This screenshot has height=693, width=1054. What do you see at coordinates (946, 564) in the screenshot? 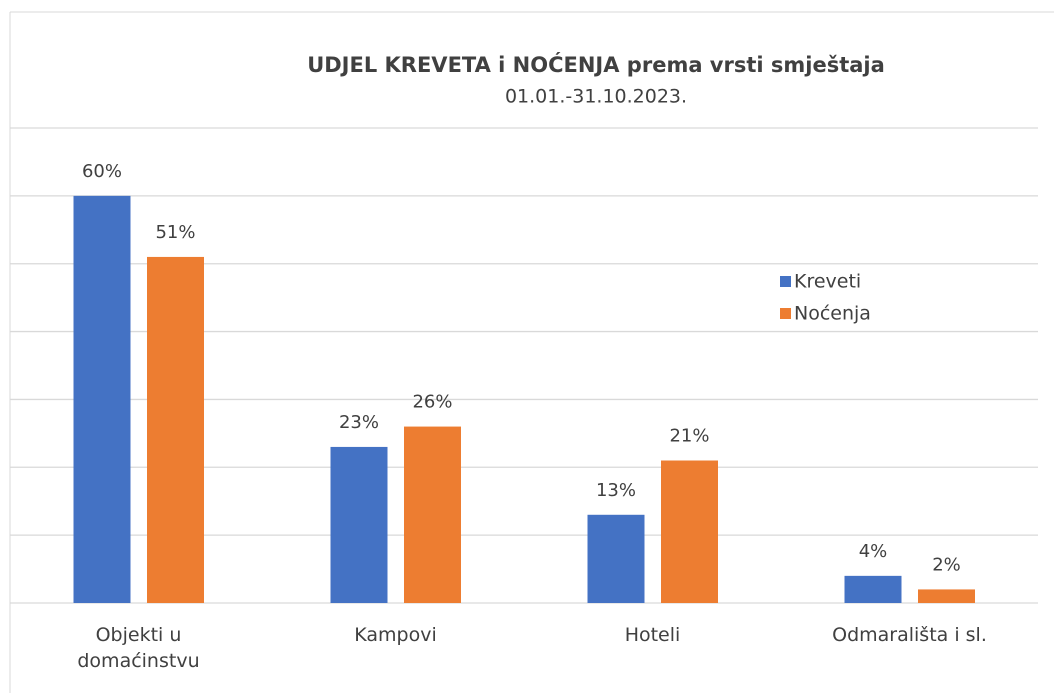
I see `data-label: 2%` at bounding box center [946, 564].